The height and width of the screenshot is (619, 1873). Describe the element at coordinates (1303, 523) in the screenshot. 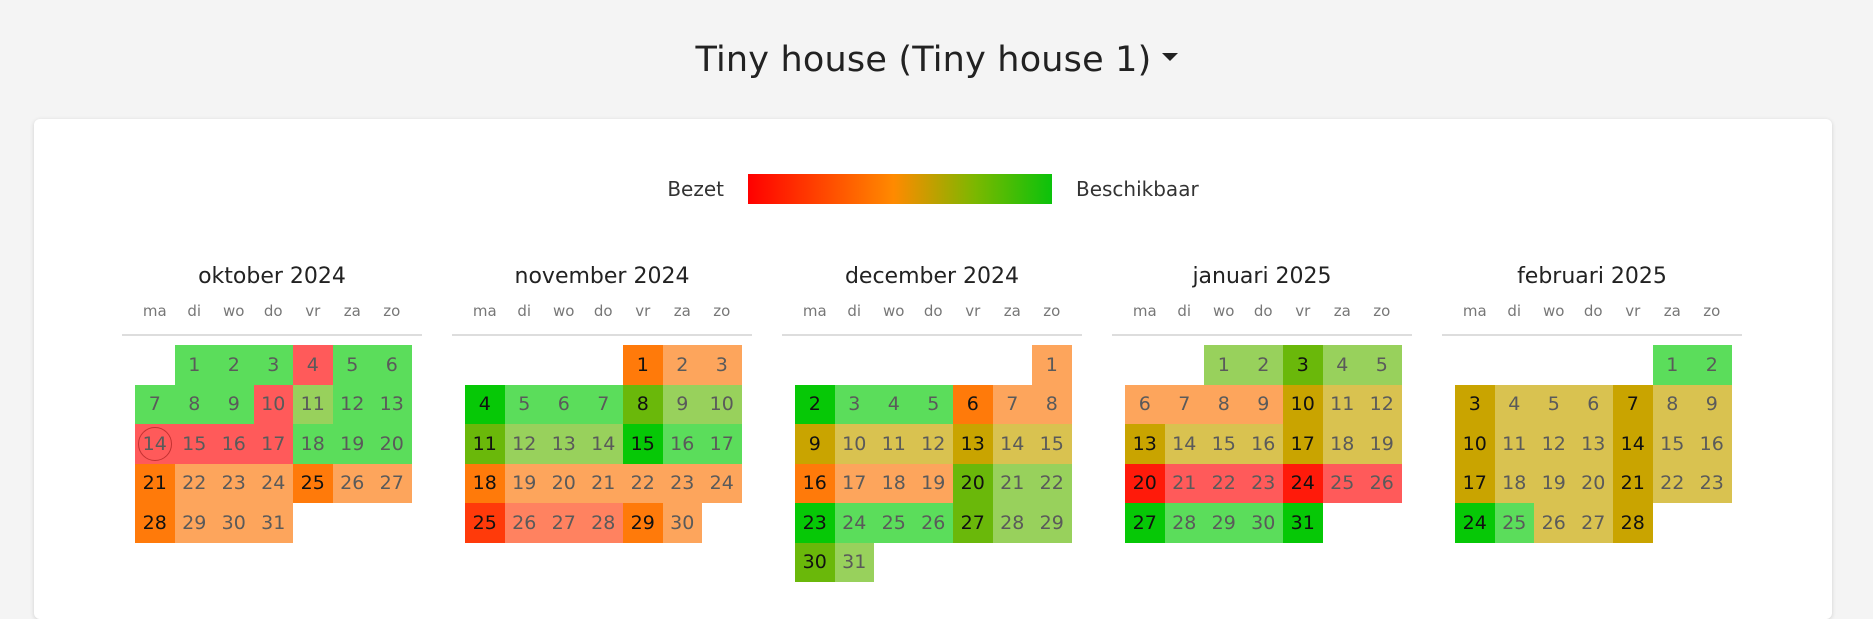

I see `day-cell: 31` at that location.